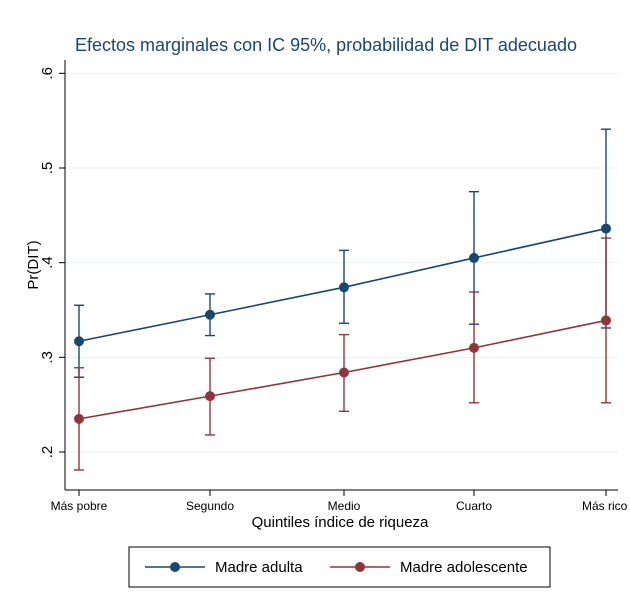 The height and width of the screenshot is (609, 630). What do you see at coordinates (210, 506) in the screenshot?
I see `x-tick-label: Segundo` at bounding box center [210, 506].